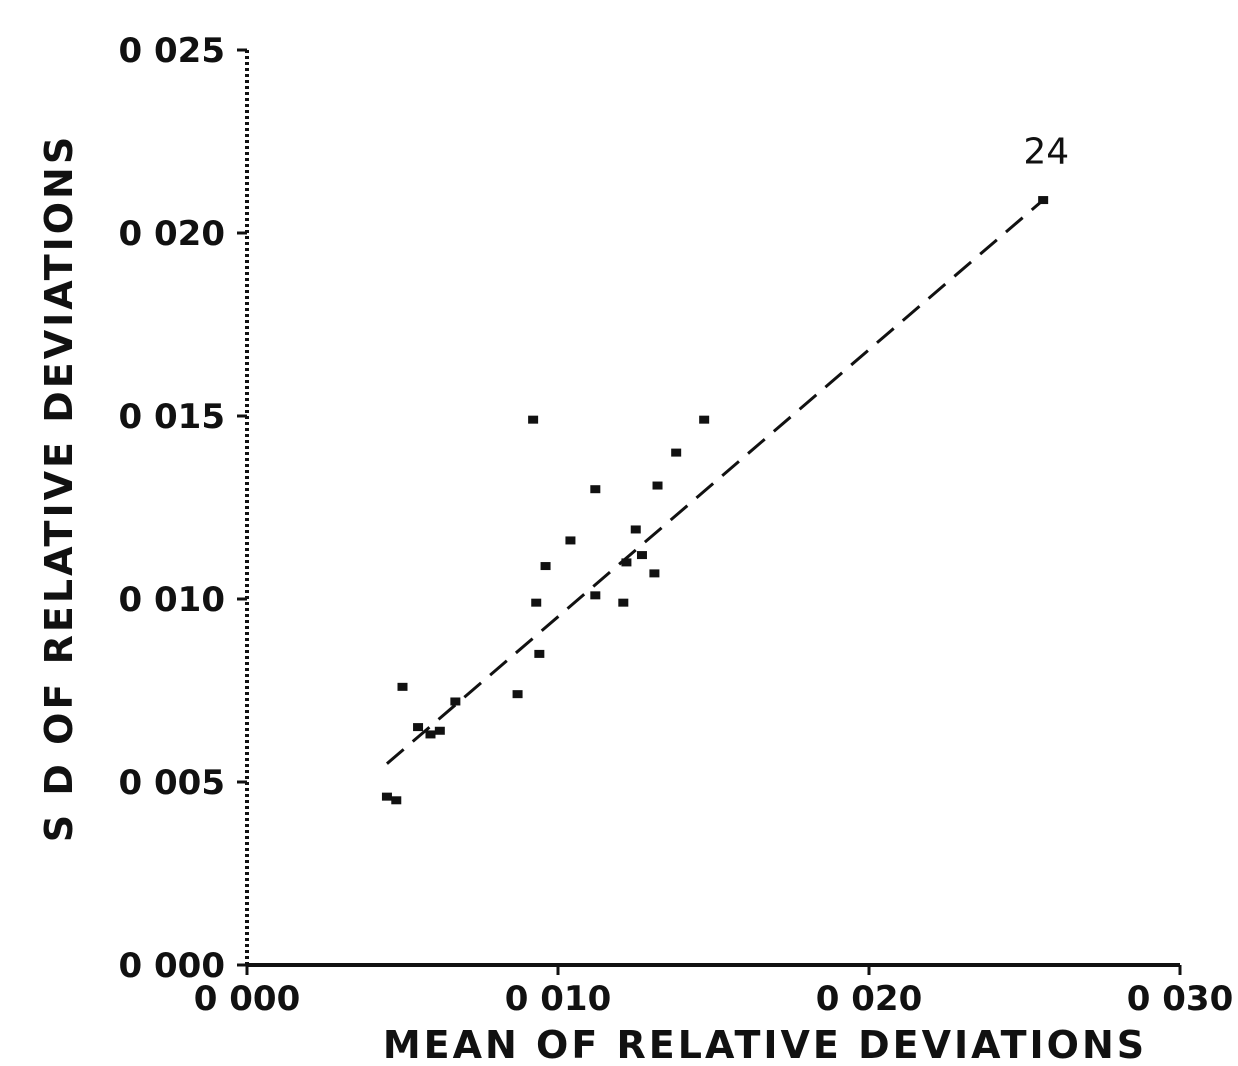 The image size is (1238, 1066). What do you see at coordinates (59, 488) in the screenshot?
I see `y-axis-label: S D OF RELATIVE DEVIATIONS` at bounding box center [59, 488].